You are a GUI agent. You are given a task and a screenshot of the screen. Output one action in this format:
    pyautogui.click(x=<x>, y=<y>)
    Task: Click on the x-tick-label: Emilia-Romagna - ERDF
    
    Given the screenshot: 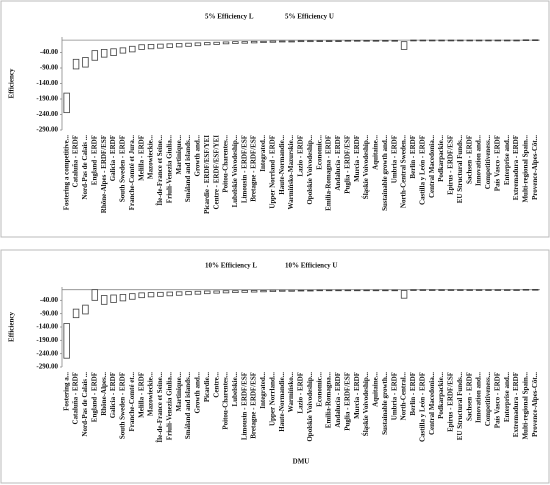 What is the action you would take?
    pyautogui.click(x=329, y=173)
    